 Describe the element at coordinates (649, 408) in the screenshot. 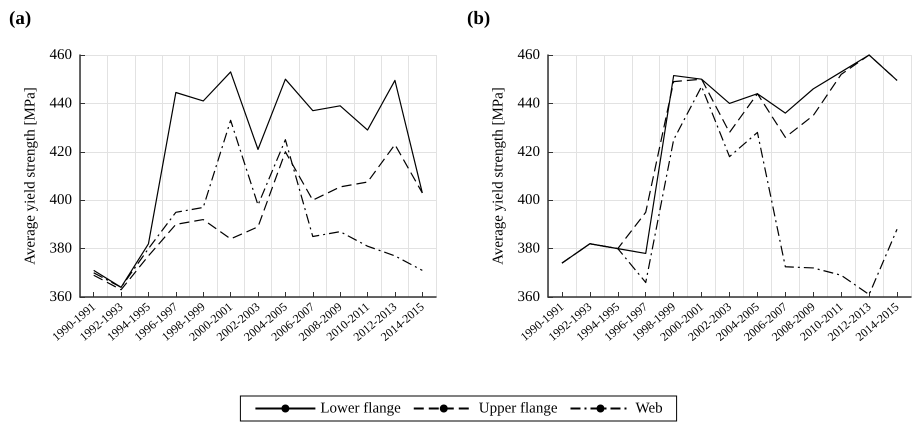

I see `legend-label: Web` at that location.